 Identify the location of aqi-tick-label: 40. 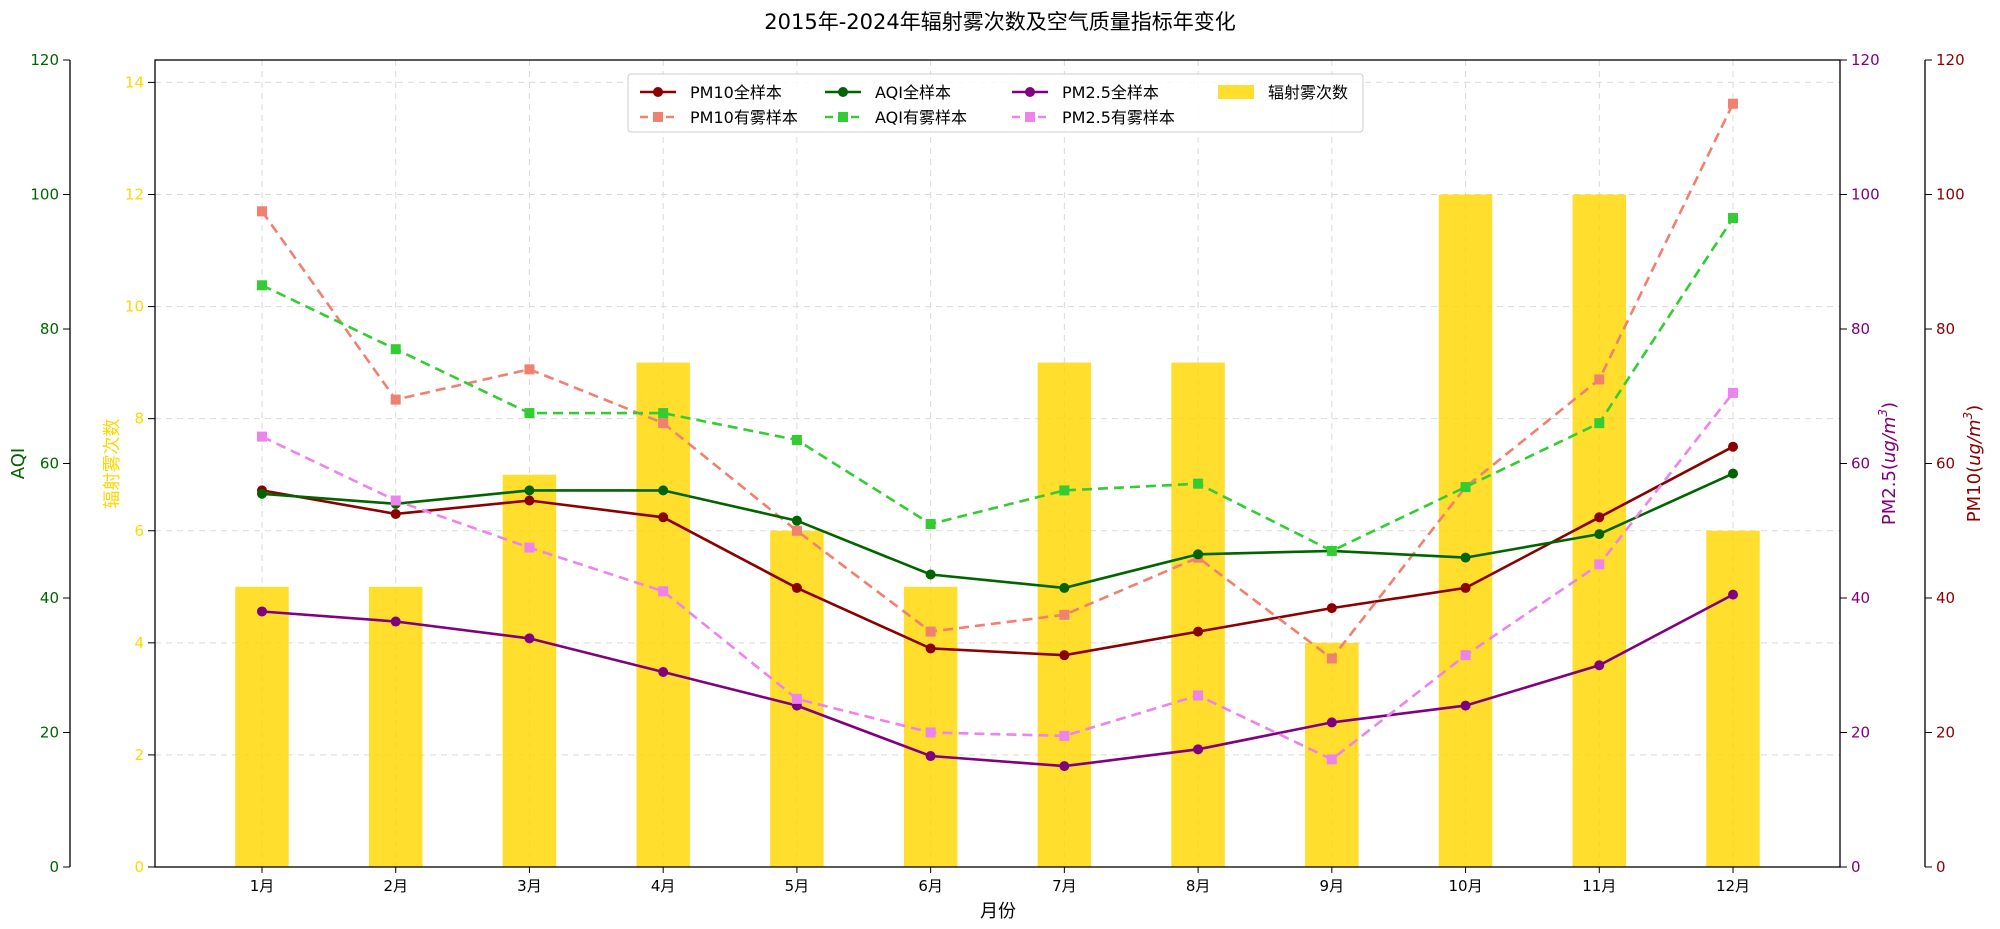
(49, 598).